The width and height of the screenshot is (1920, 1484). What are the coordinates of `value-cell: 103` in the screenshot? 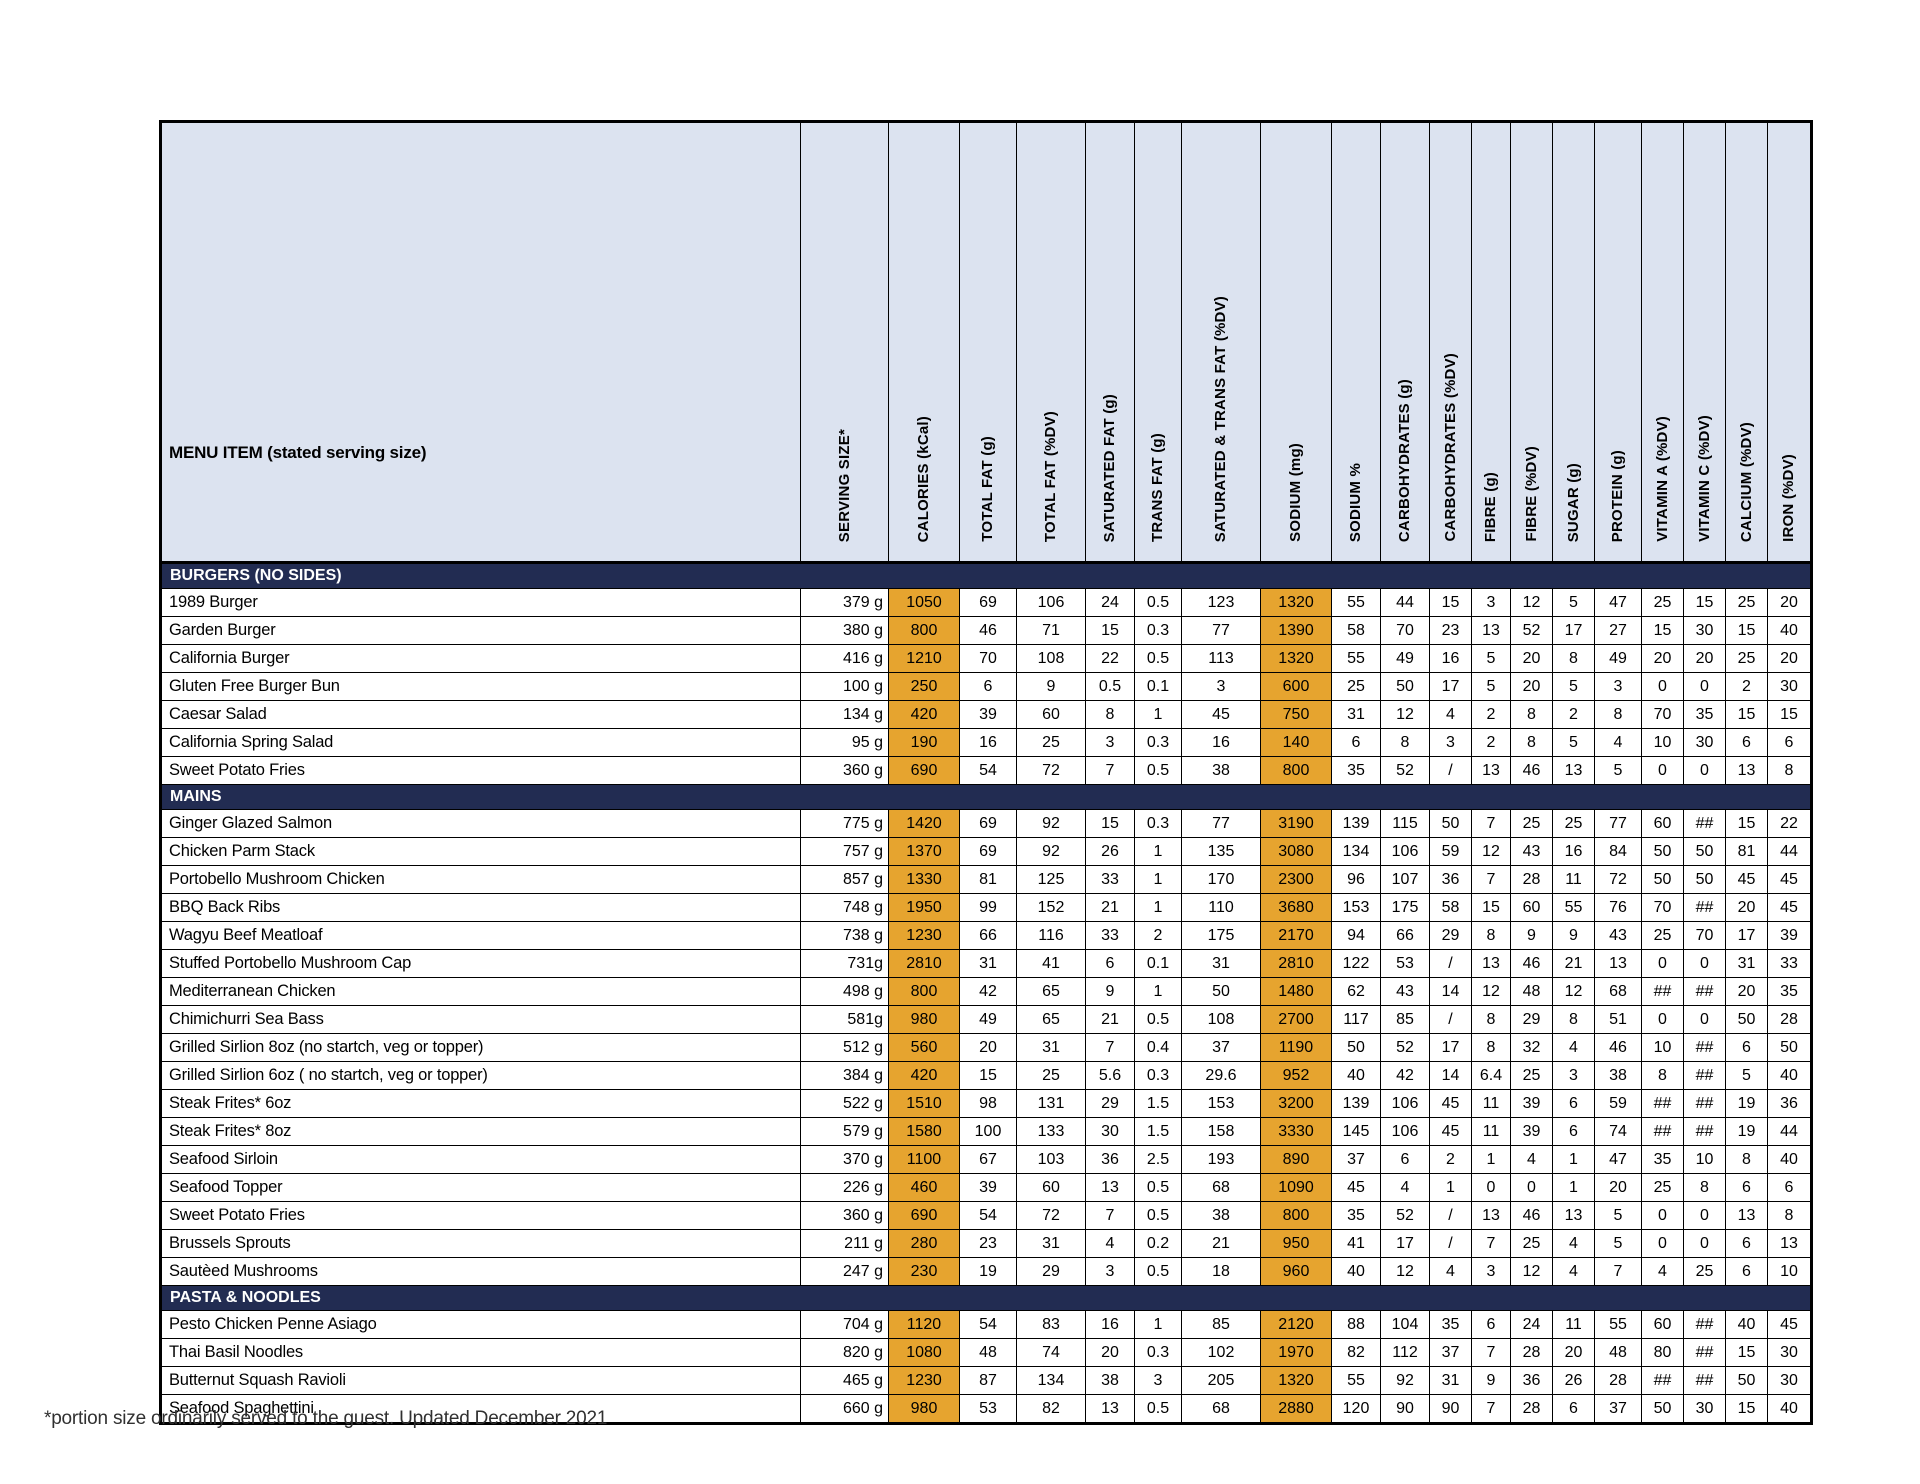 It's located at (1051, 1159).